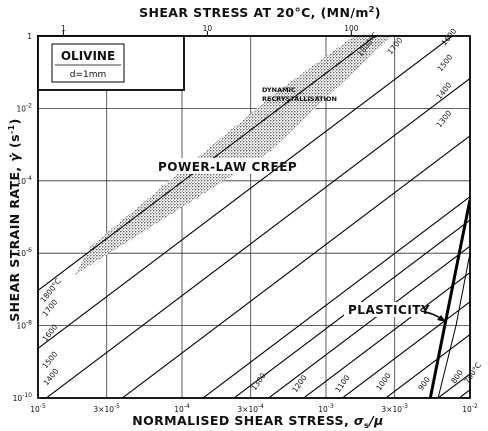  What do you see at coordinates (182, 408) in the screenshot?
I see `x-tick-label-2: 10⁻⁴` at bounding box center [182, 408].